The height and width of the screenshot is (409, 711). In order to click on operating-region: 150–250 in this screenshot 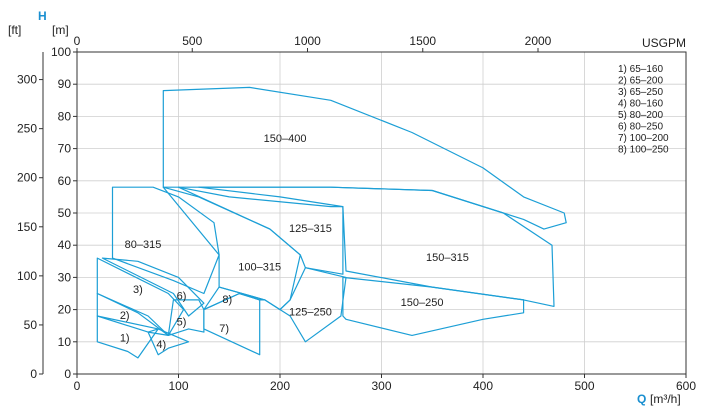, I will do `click(433, 306)`.